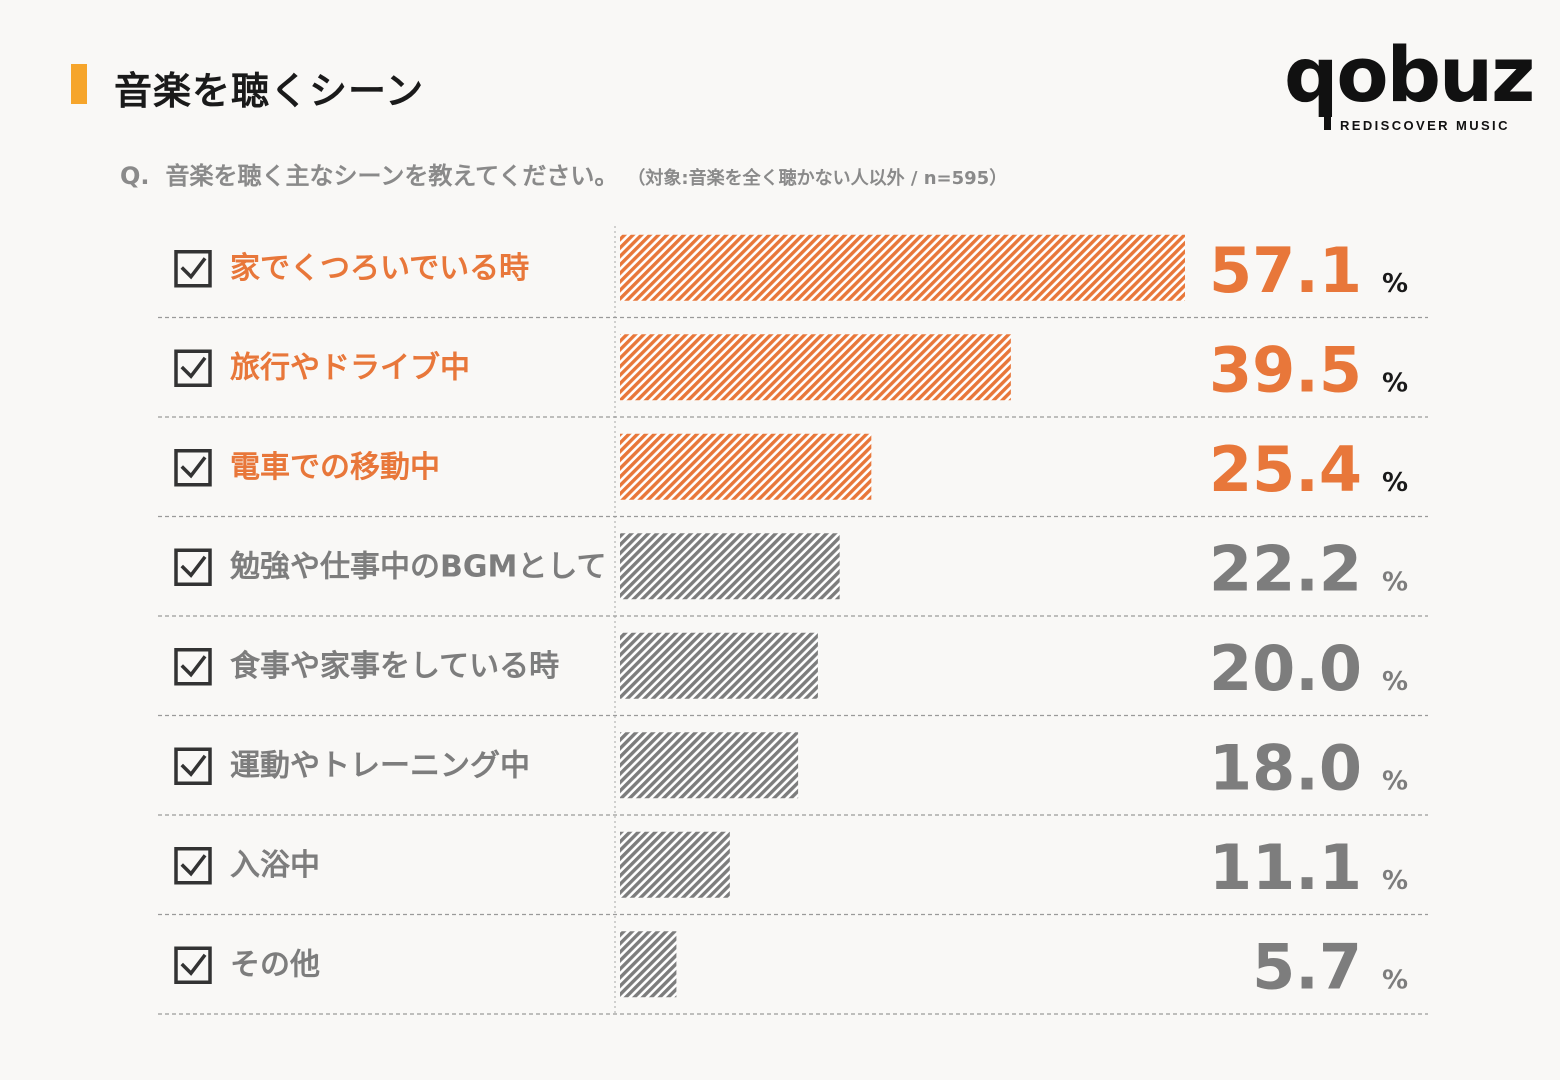 The image size is (1560, 1080). Describe the element at coordinates (822, 178) in the screenshot. I see `question-note: （対象:音楽を全く聴かない人以外 / n=595）` at that location.